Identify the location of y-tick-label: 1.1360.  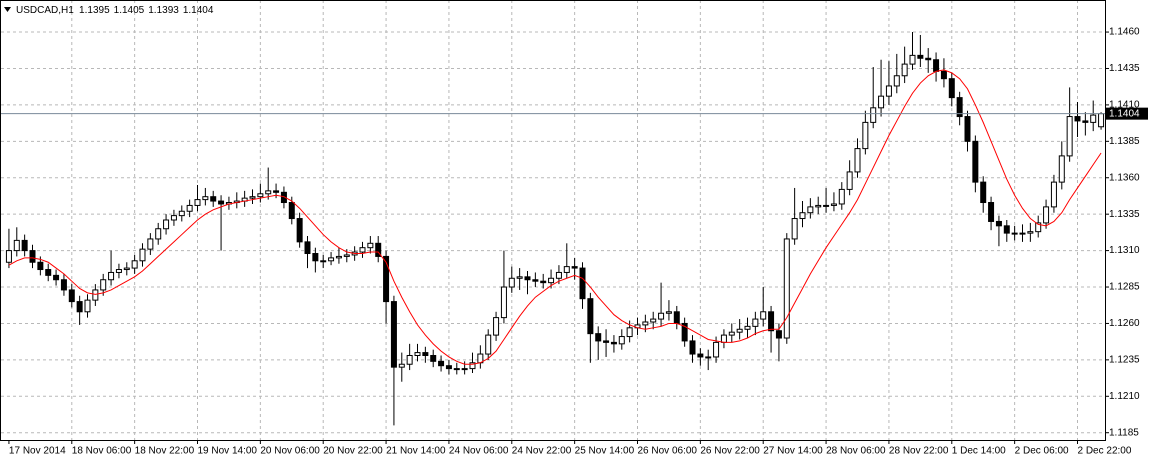
(1124, 177).